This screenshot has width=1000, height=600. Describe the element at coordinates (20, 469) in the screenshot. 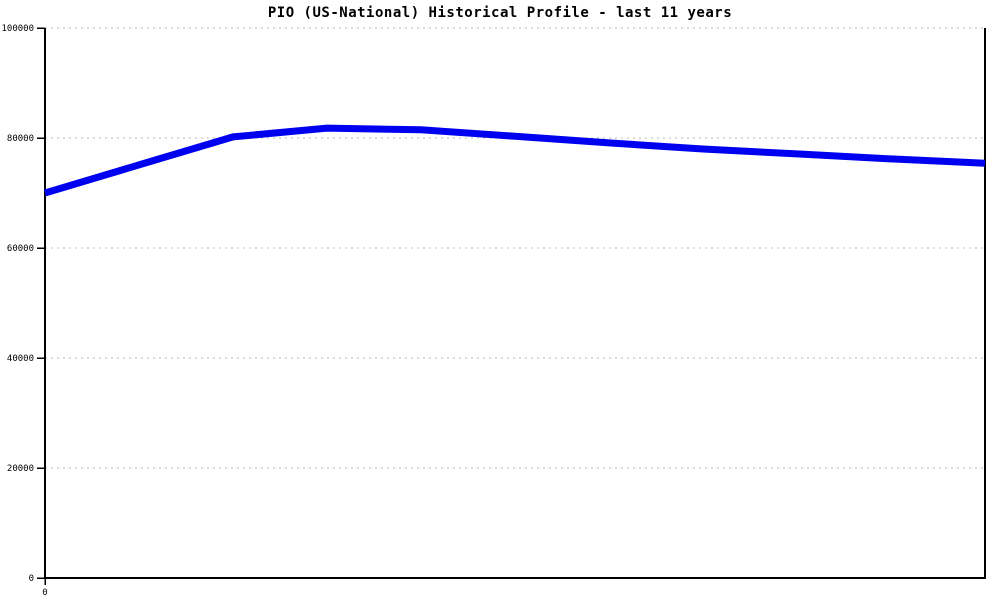

I see `y-tick-label: 20000` at that location.